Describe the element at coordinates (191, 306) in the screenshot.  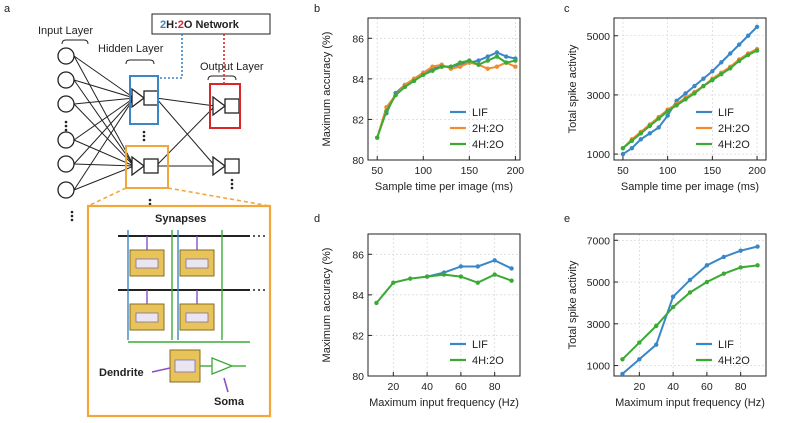
I see `synapse-crossbar` at that location.